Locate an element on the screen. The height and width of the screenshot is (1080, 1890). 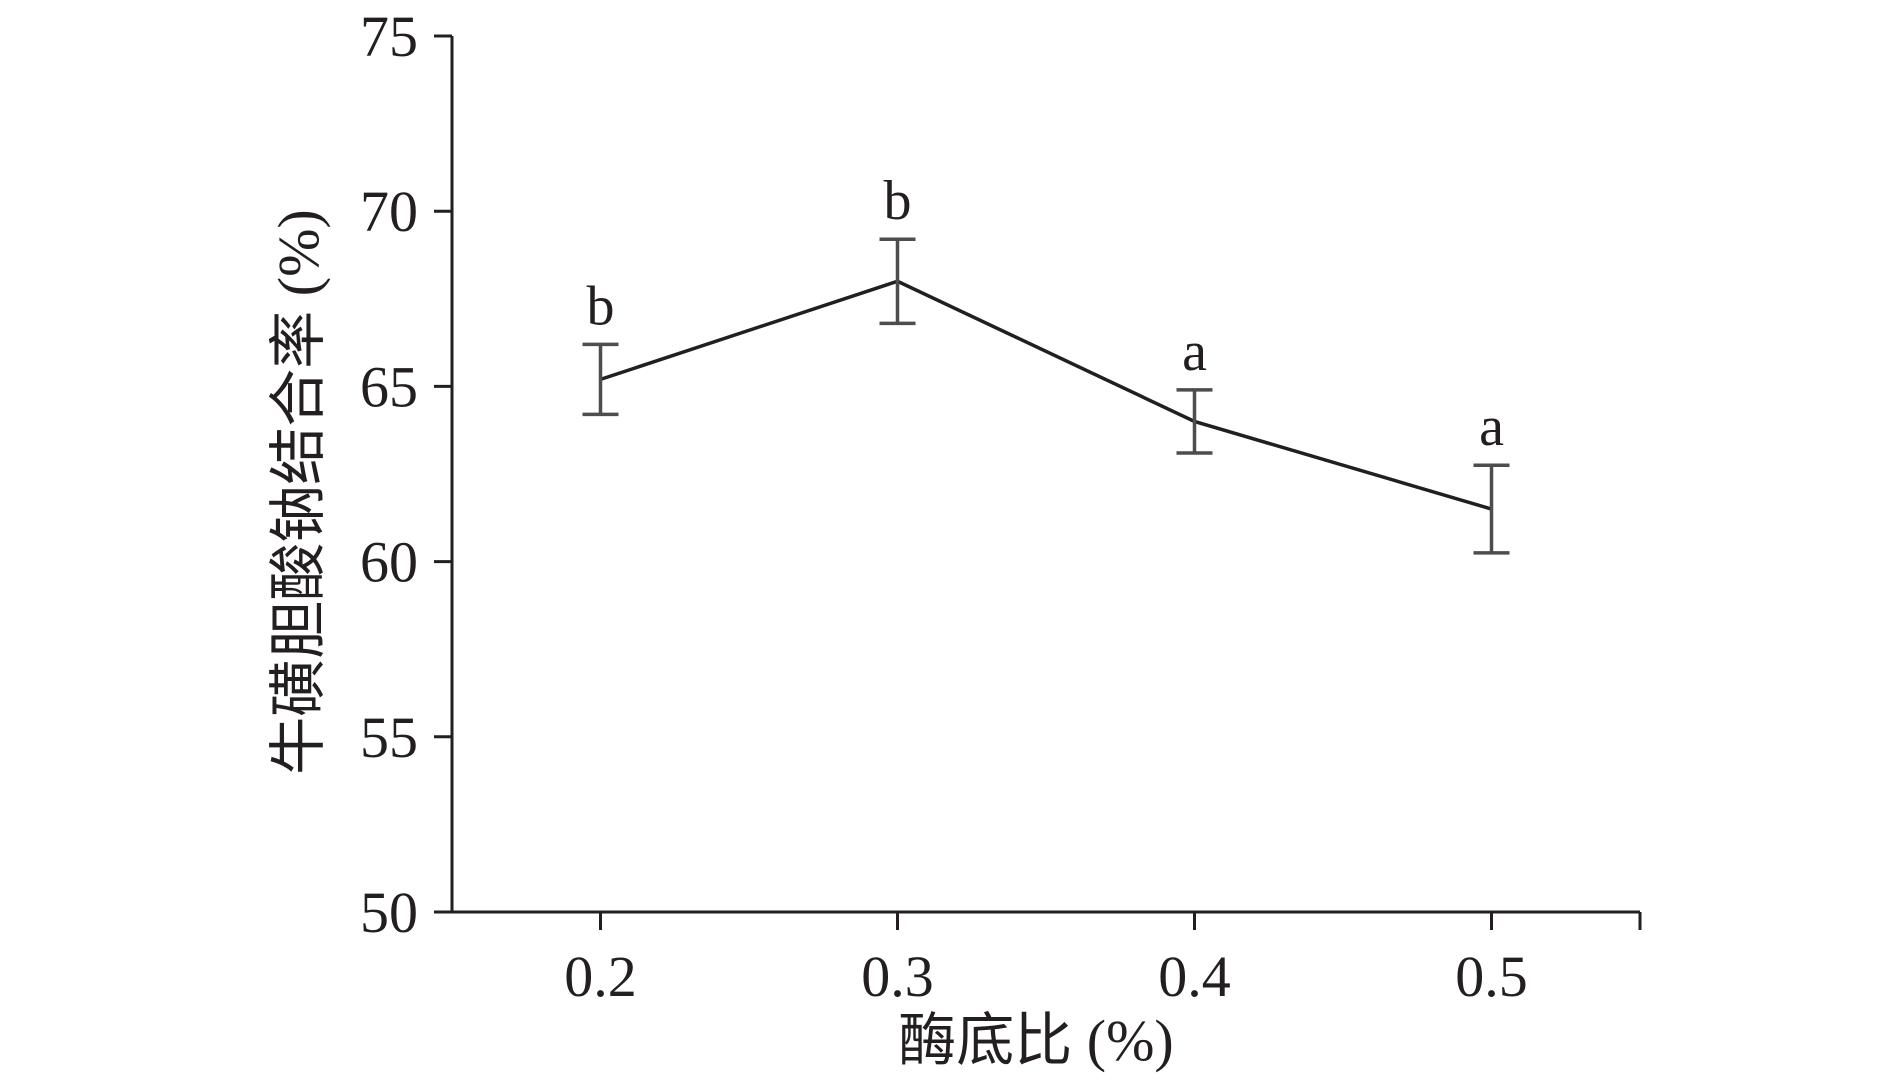
y-tick-label: 60 is located at coordinates (389, 562).